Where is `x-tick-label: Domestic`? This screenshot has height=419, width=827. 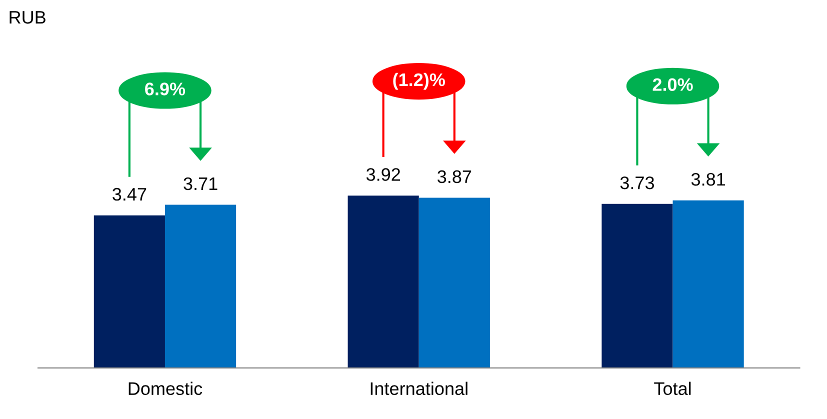
x-tick-label: Domestic is located at coordinates (165, 389).